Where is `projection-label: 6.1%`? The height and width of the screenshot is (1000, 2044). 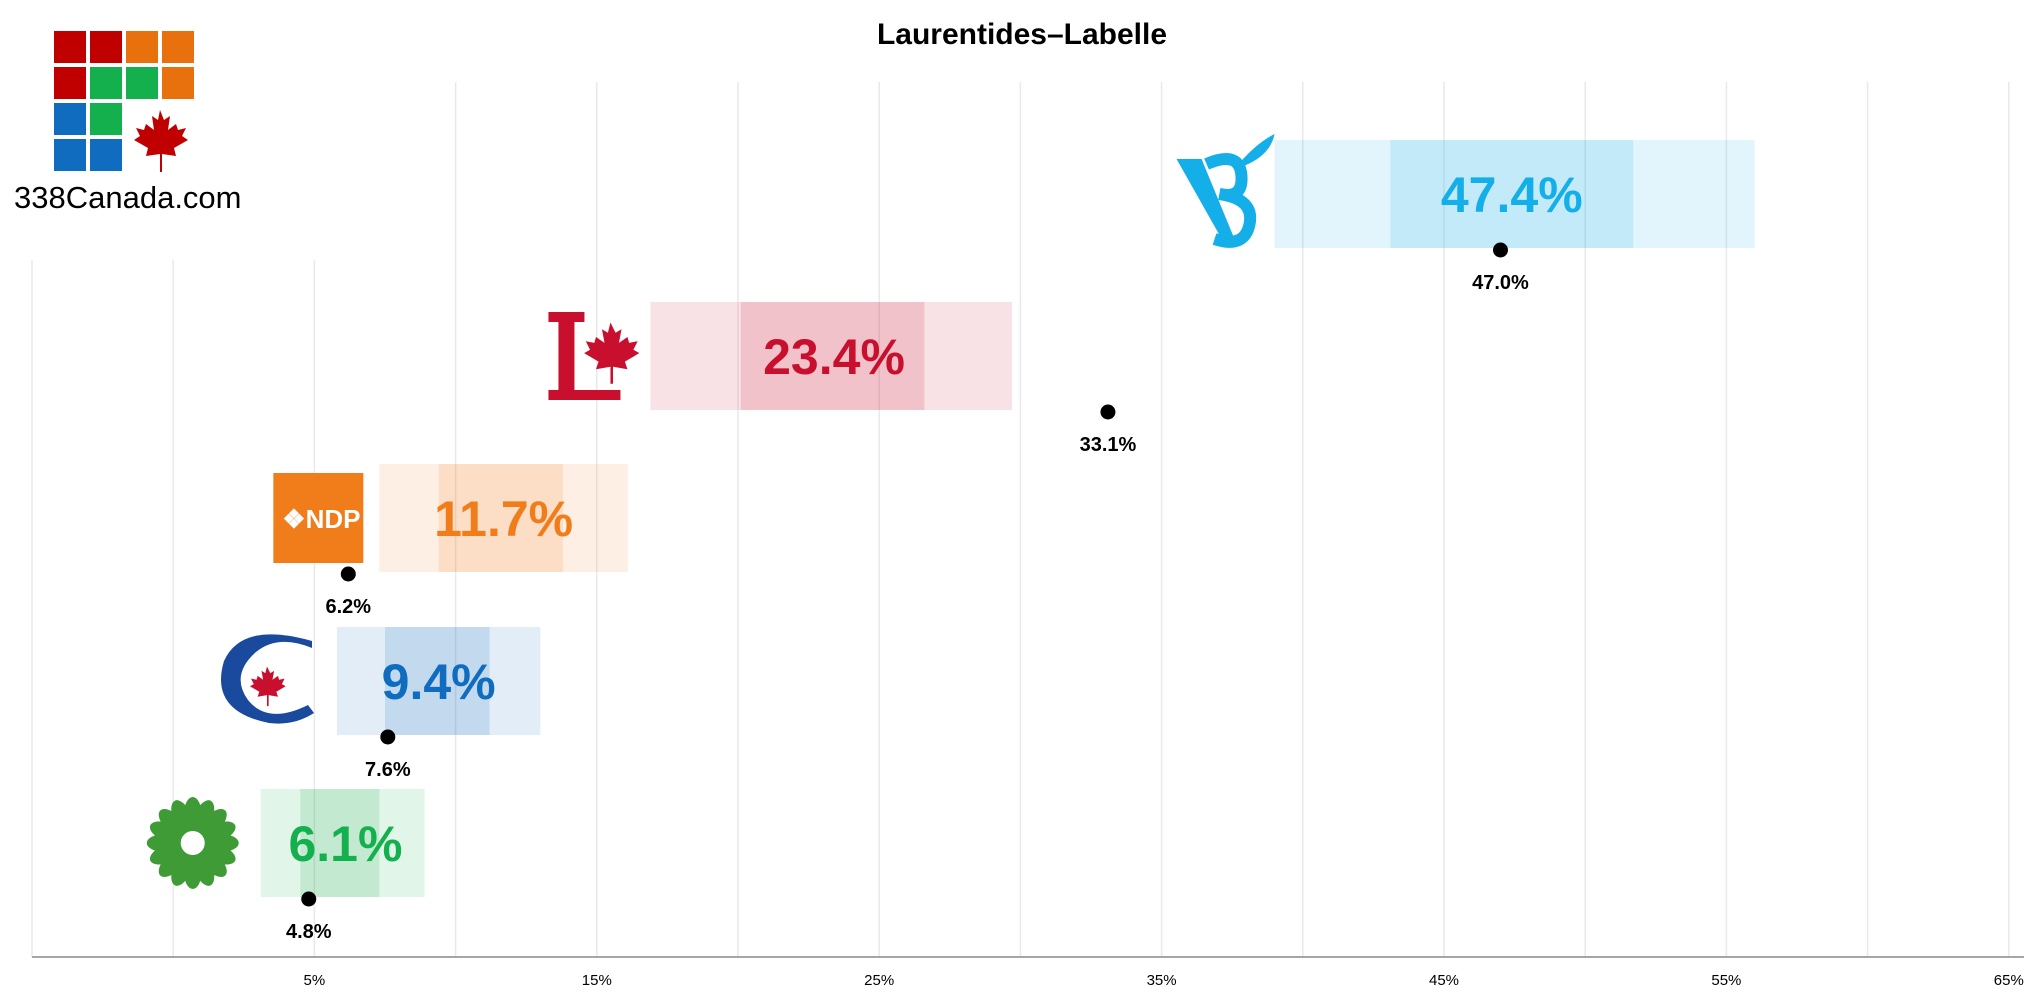
projection-label: 6.1% is located at coordinates (345, 844).